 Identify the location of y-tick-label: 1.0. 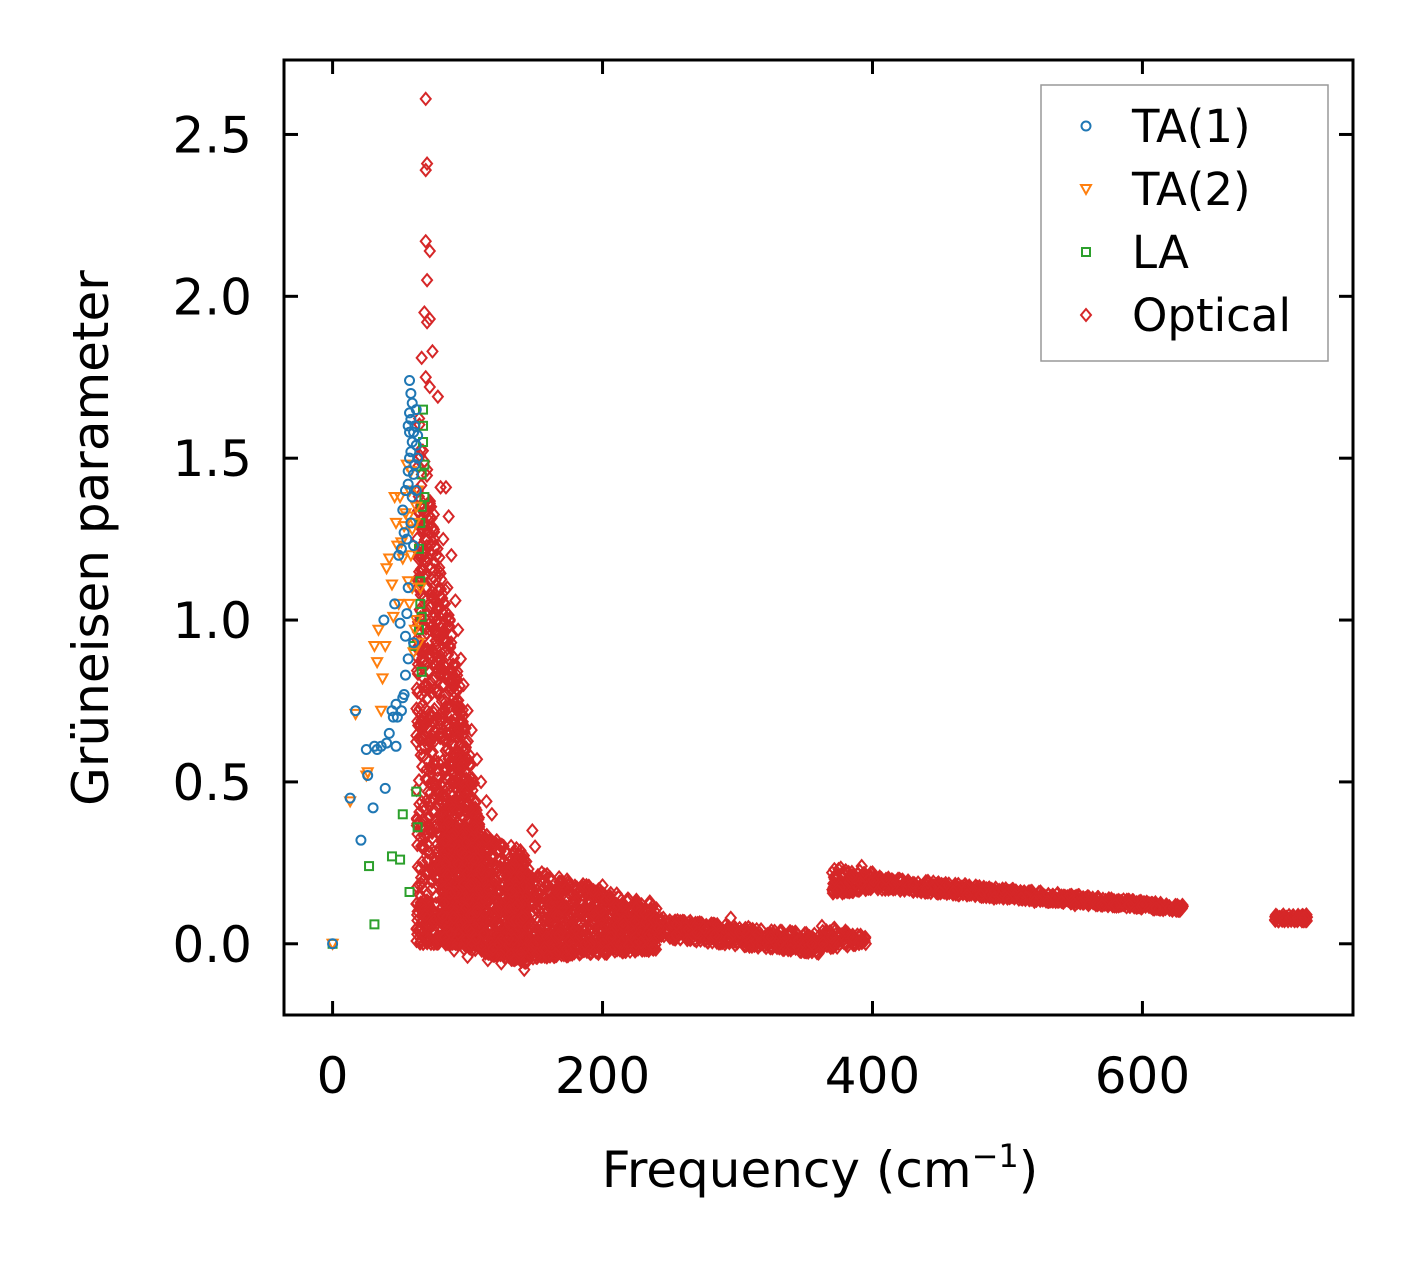
(212, 621).